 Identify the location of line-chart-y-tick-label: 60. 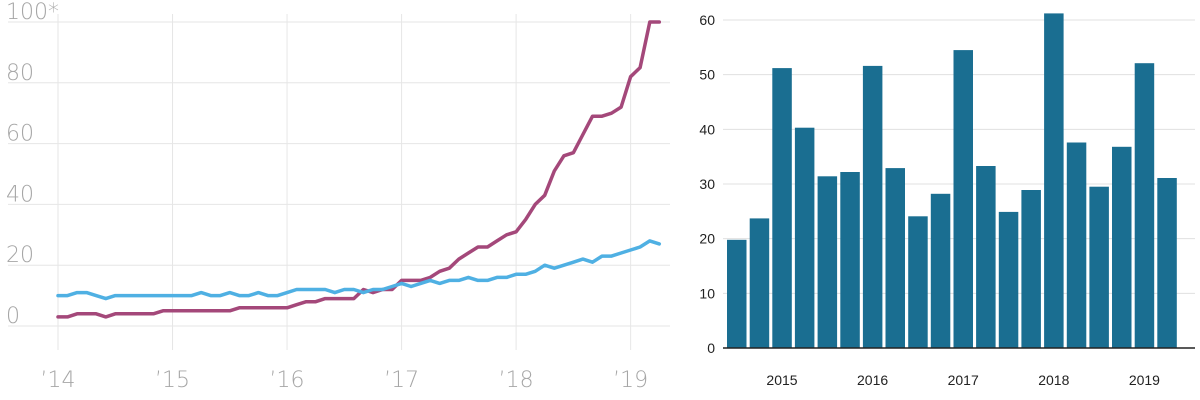
(20, 134).